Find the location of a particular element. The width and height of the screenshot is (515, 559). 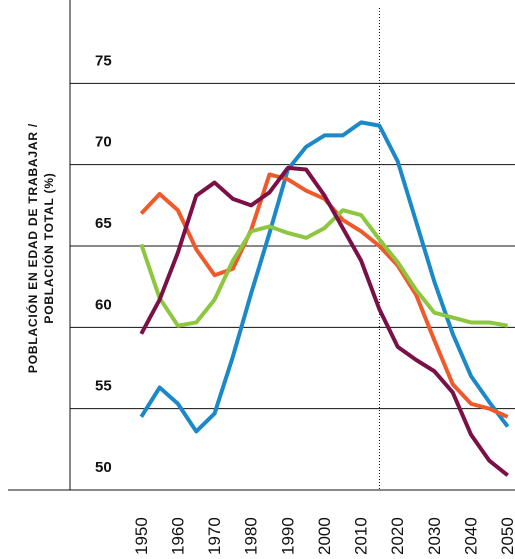

y-tick-label: 60 is located at coordinates (103, 304).